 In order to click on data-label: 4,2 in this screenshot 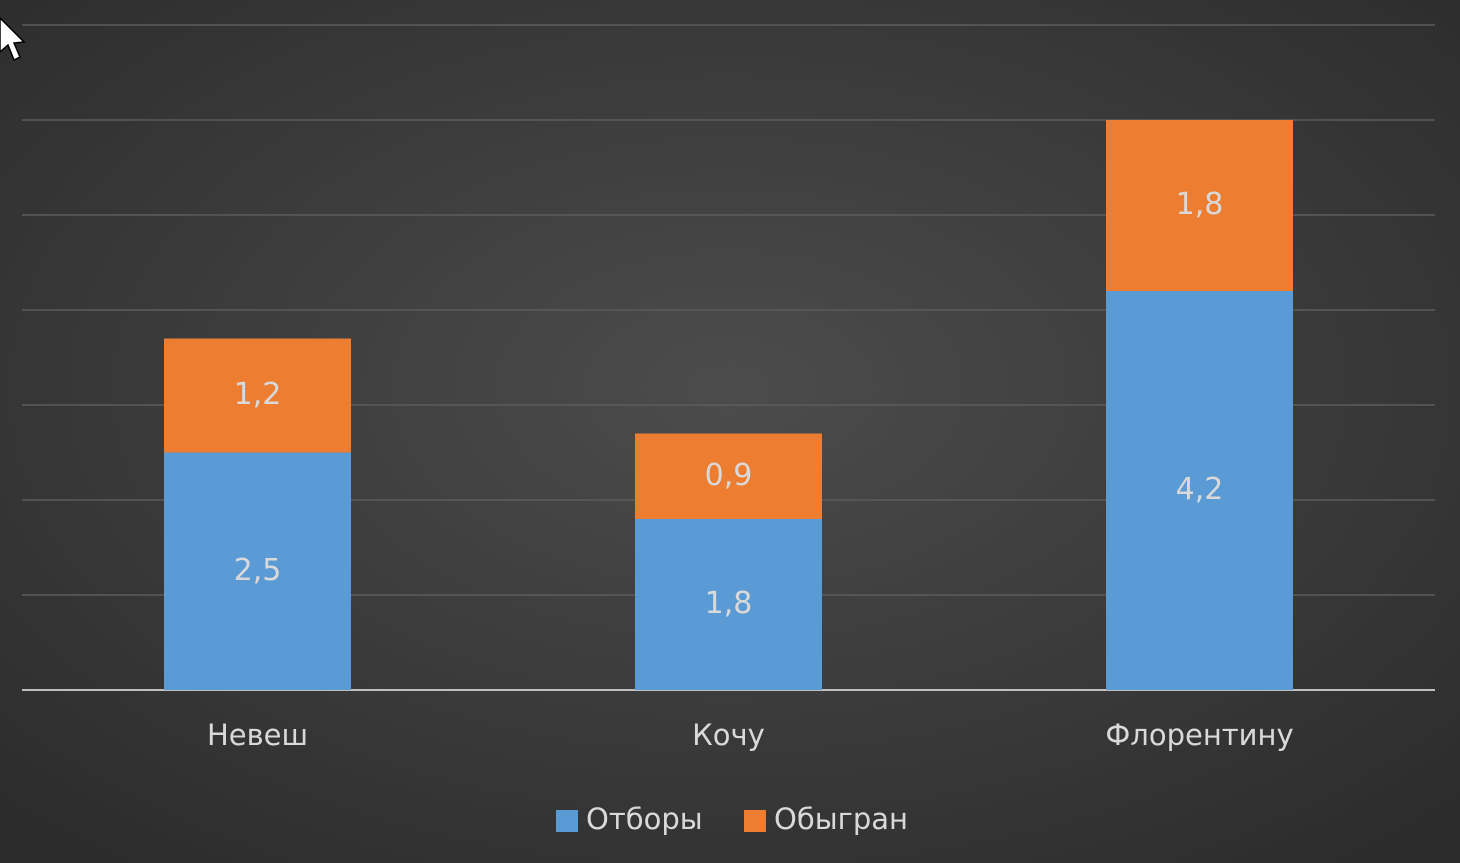, I will do `click(1200, 489)`.